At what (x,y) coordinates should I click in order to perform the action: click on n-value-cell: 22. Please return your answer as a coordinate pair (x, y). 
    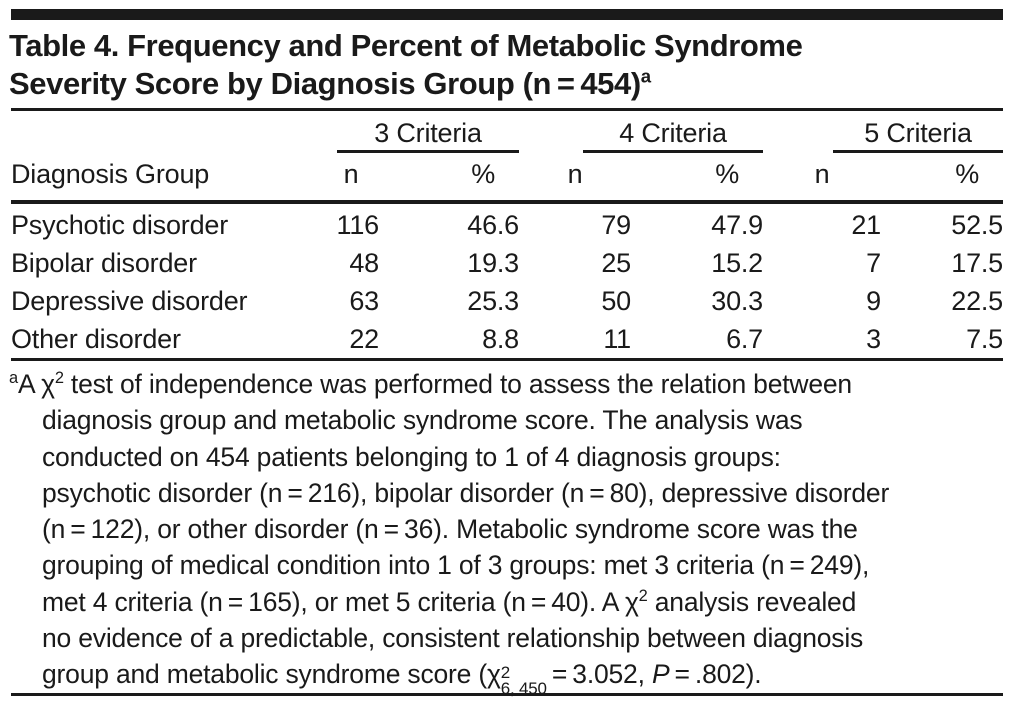
    Looking at the image, I should click on (364, 339).